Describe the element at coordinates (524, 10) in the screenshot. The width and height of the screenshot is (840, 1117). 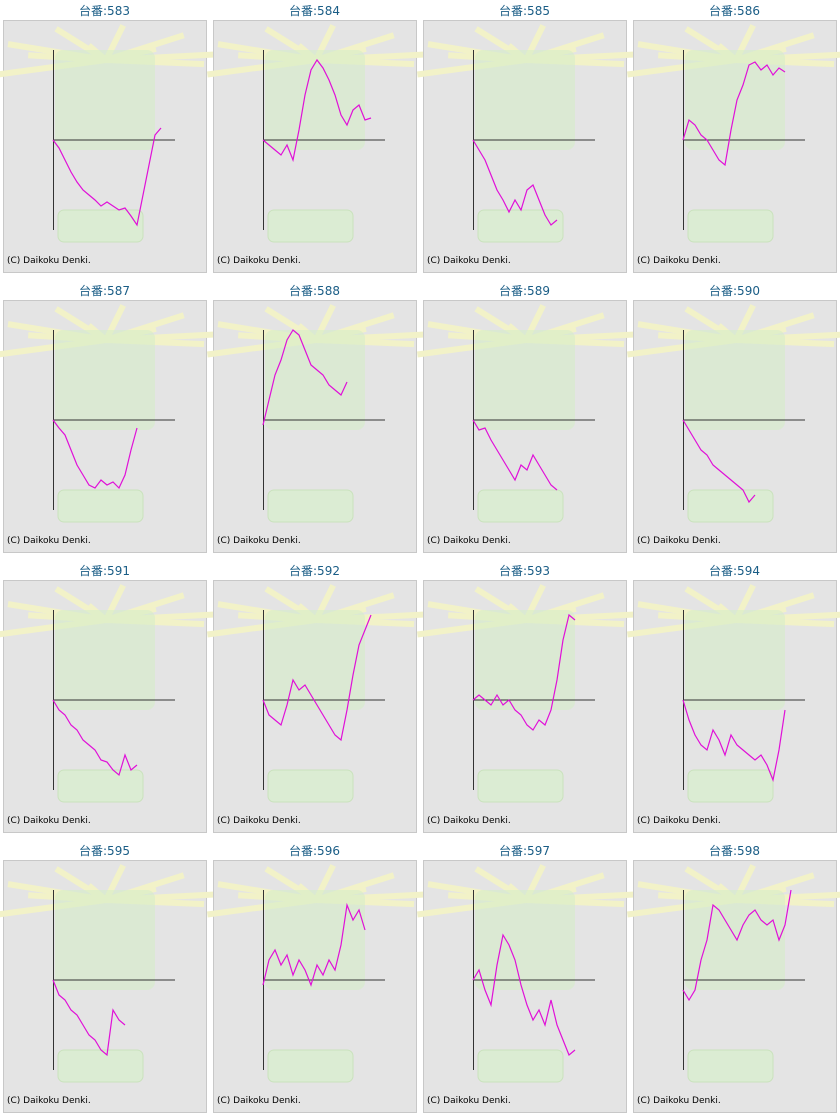
I see `chart-title: 台番:585` at that location.